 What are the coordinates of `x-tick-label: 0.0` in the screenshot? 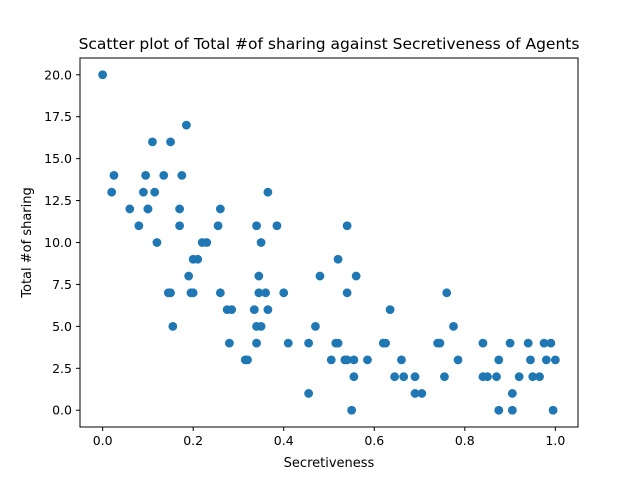 It's located at (103, 440).